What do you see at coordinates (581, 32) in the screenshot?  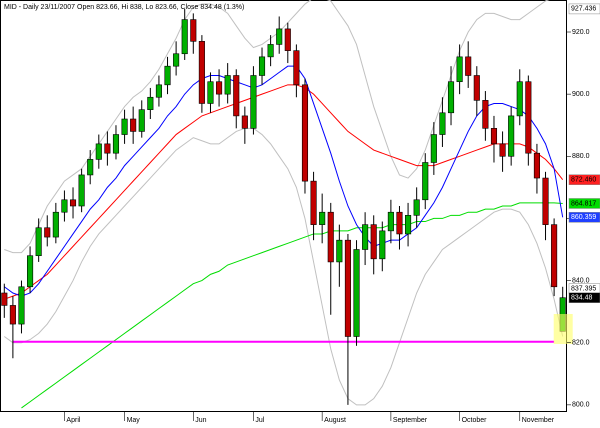 I see `y-tick-label: 920.0` at bounding box center [581, 32].